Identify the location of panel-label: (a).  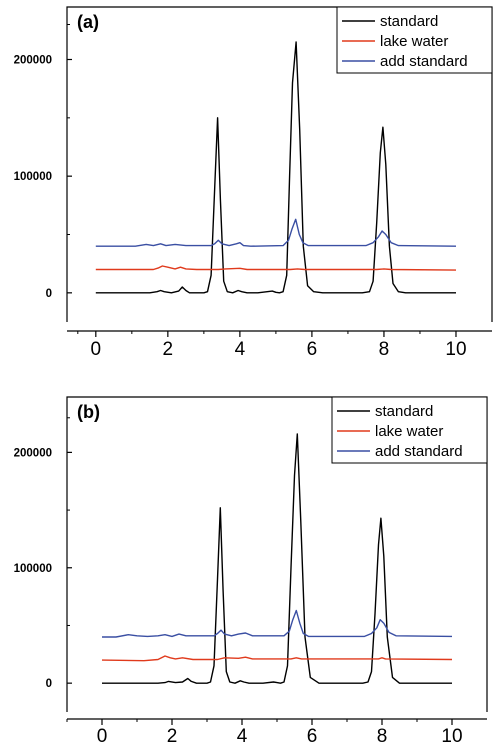
(88, 22).